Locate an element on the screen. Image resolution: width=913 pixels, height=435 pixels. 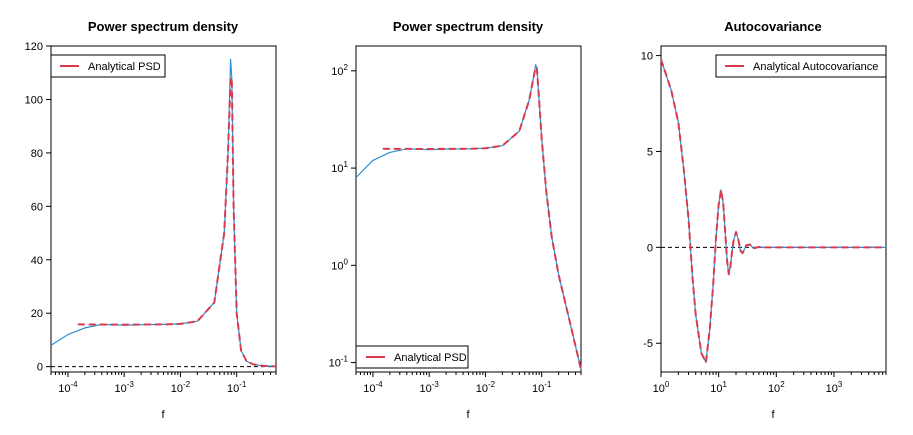
y-tick-label: 10-1 is located at coordinates (339, 362).